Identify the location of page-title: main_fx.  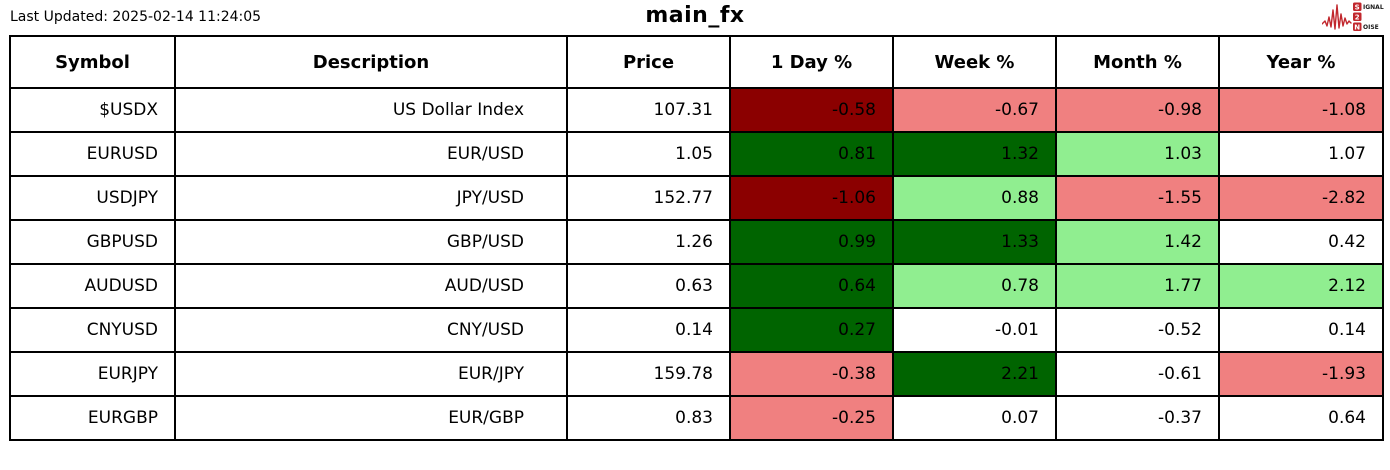
(695, 15).